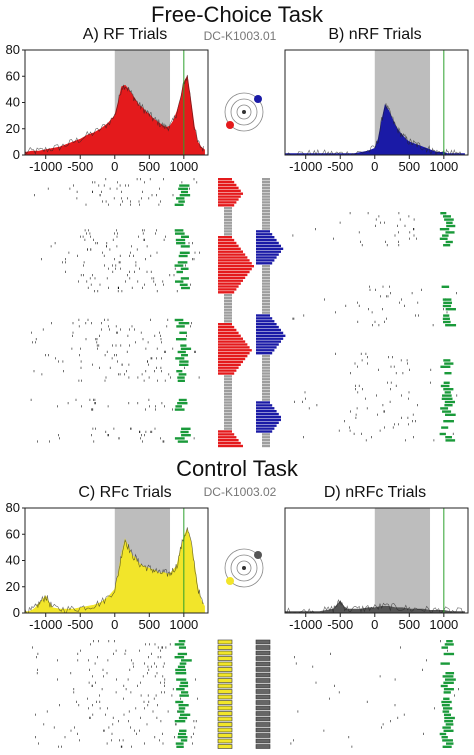 The width and height of the screenshot is (474, 755). Describe the element at coordinates (376, 102) in the screenshot. I see `plot-frame` at that location.